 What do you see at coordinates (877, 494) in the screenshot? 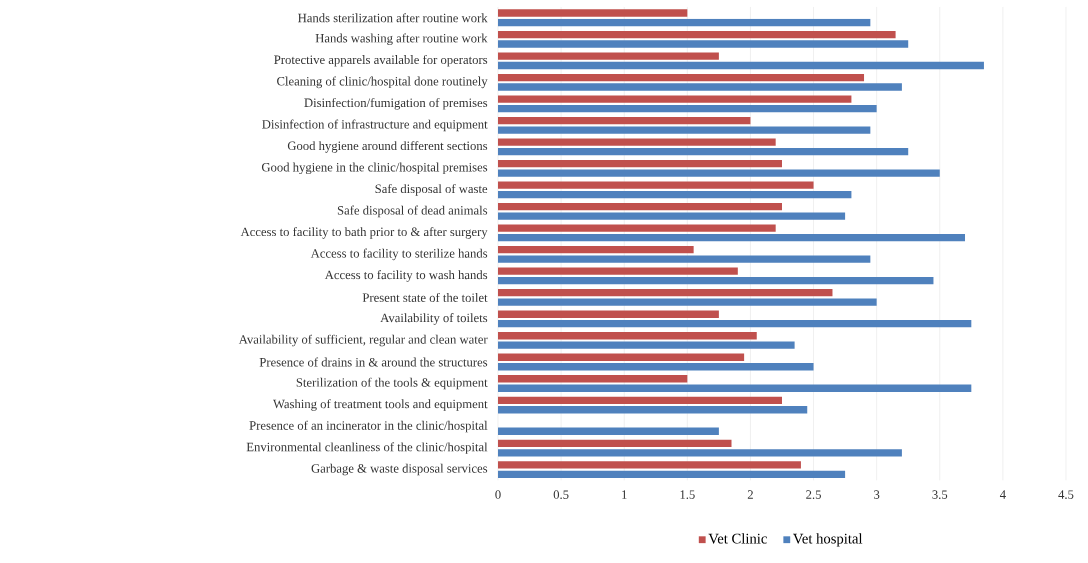
I see `x-tick-label: 3` at bounding box center [877, 494].